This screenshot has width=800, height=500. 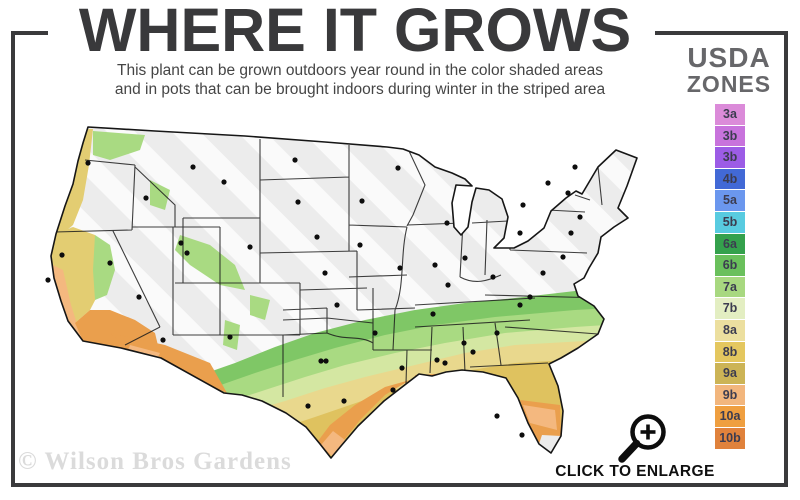 I want to click on zone-swatch: 6a, so click(x=730, y=244).